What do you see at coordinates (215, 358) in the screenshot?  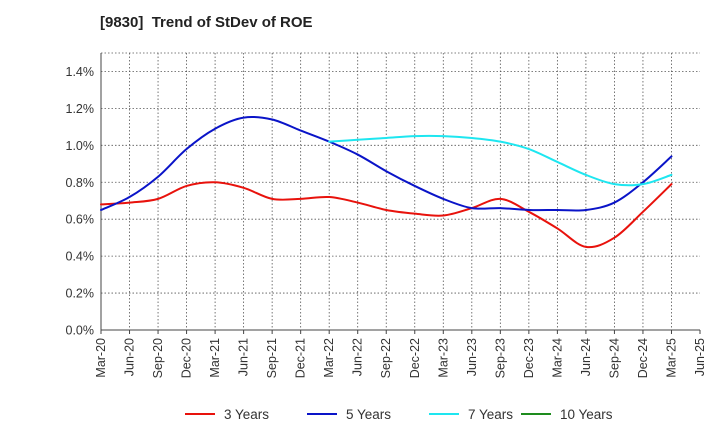 I see `x-tick-label: Mar-21` at bounding box center [215, 358].